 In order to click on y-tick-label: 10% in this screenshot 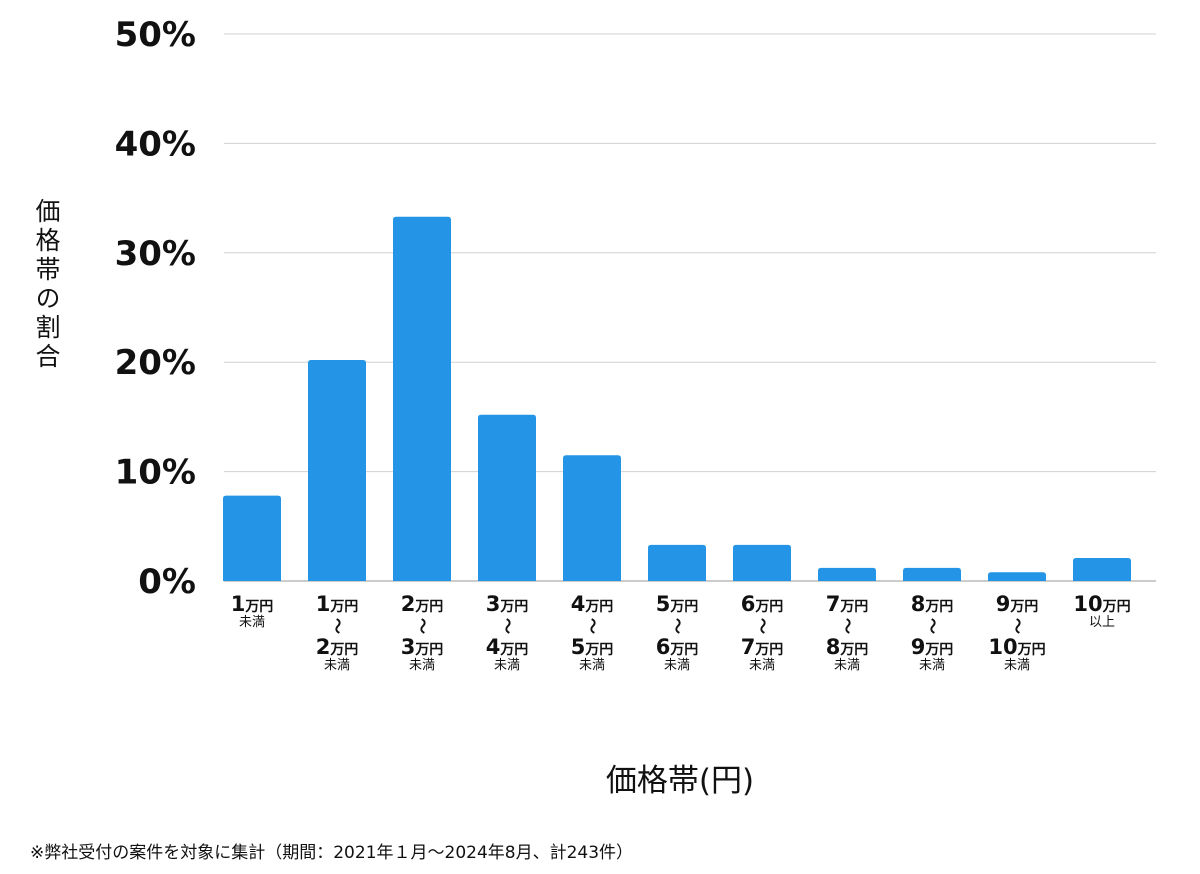, I will do `click(155, 473)`.